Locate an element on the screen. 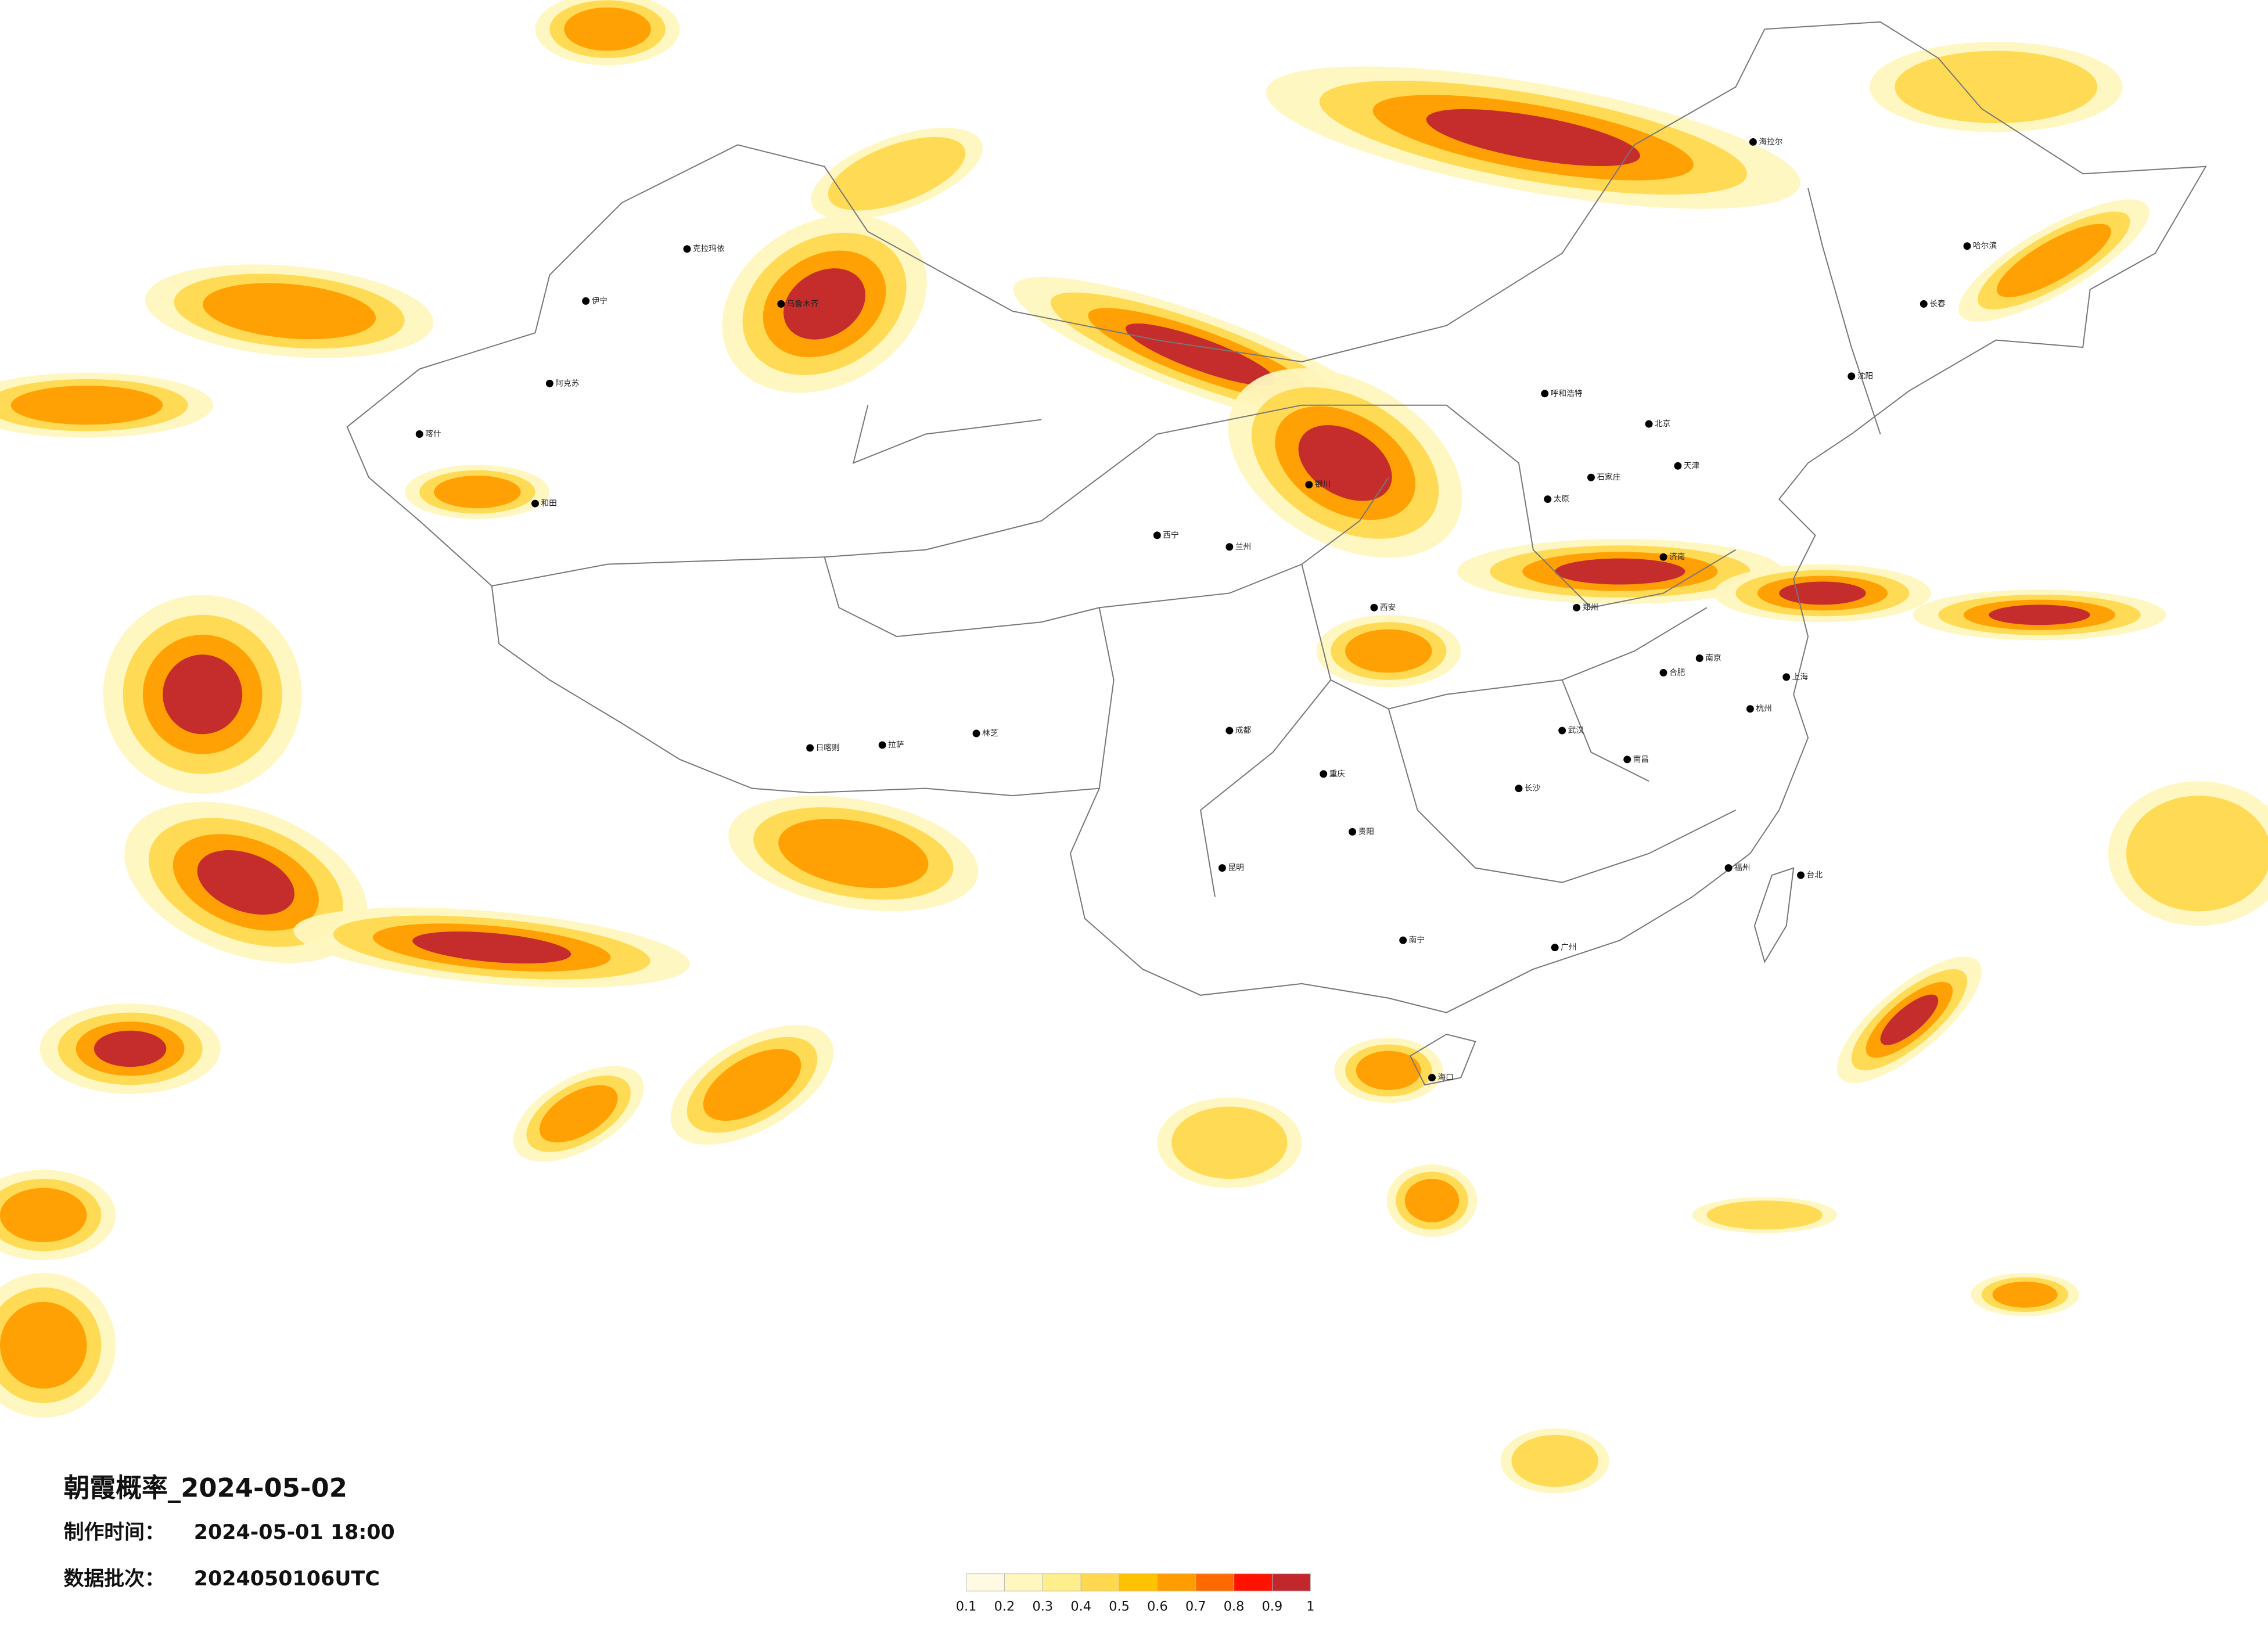  city-label: 呼和浩特 is located at coordinates (1567, 394).